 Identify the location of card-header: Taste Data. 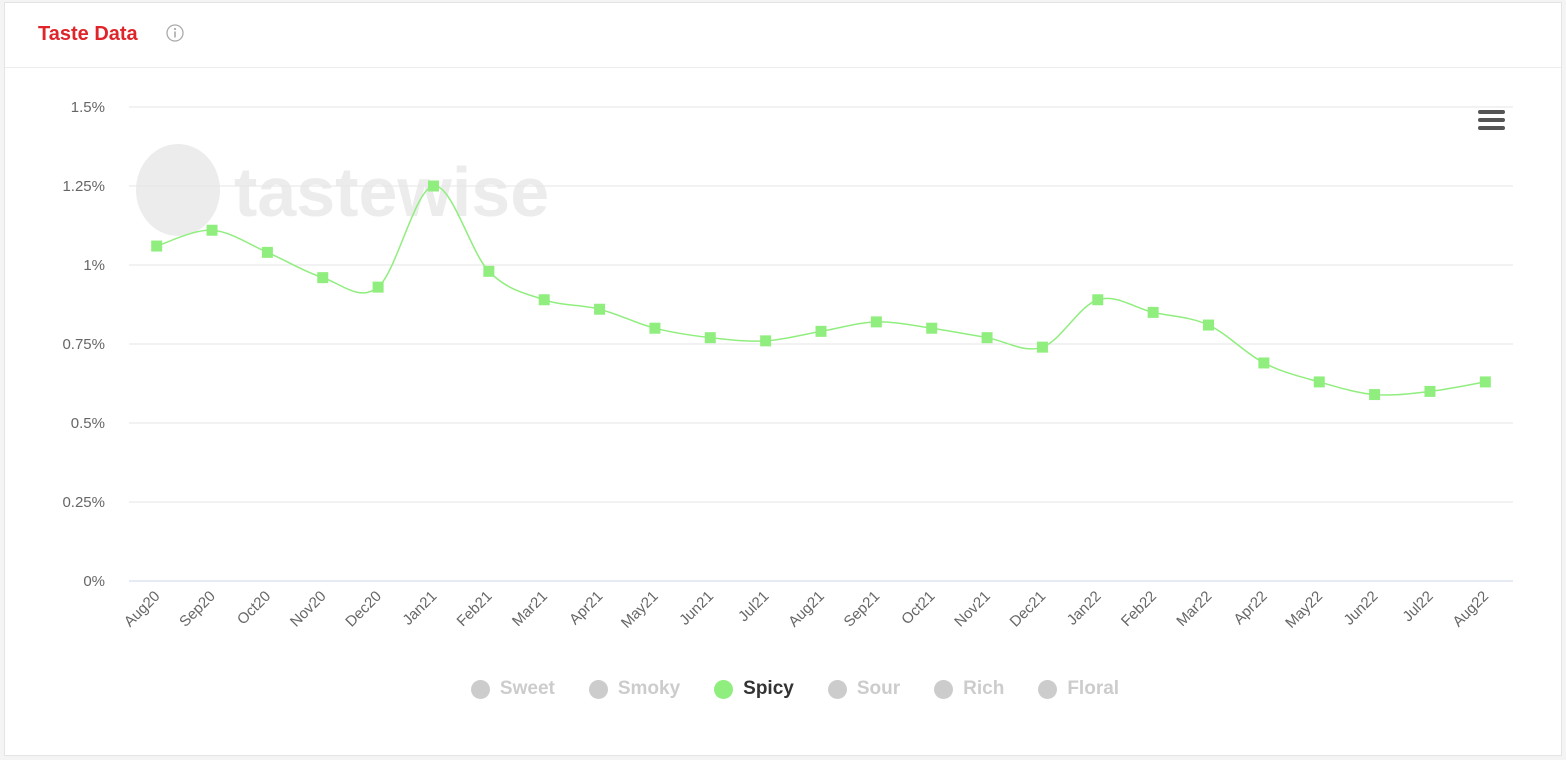
(783, 35).